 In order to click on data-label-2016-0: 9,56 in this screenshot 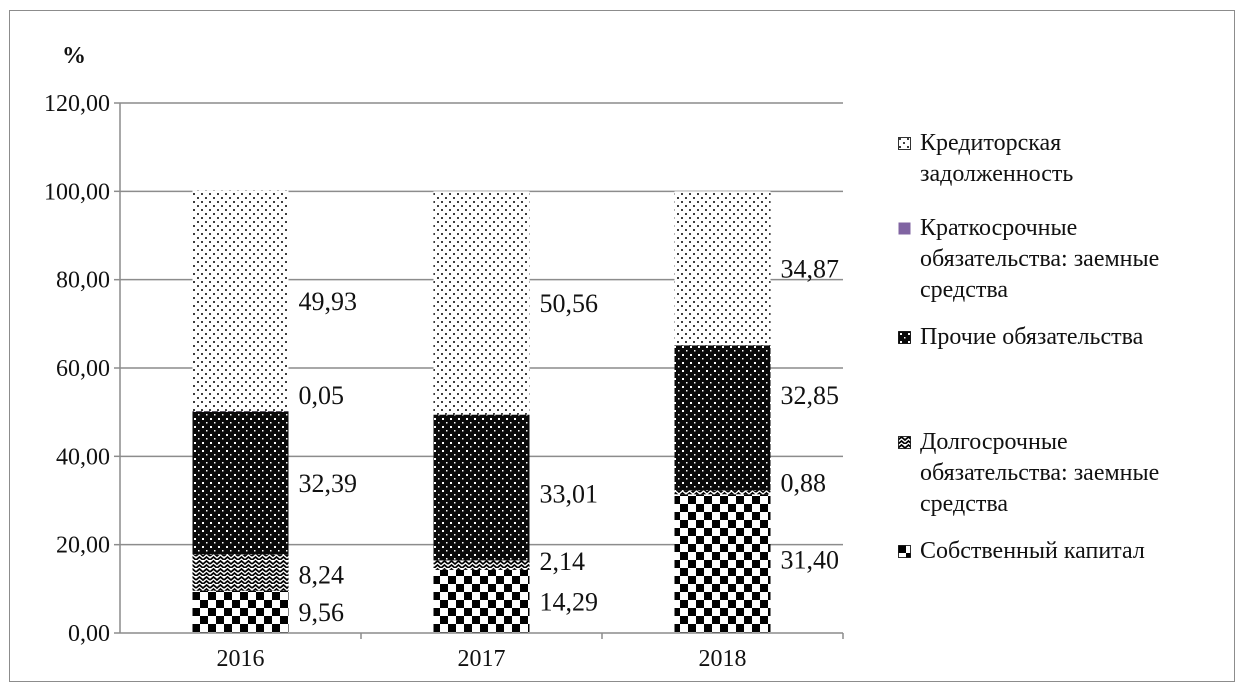, I will do `click(322, 612)`.